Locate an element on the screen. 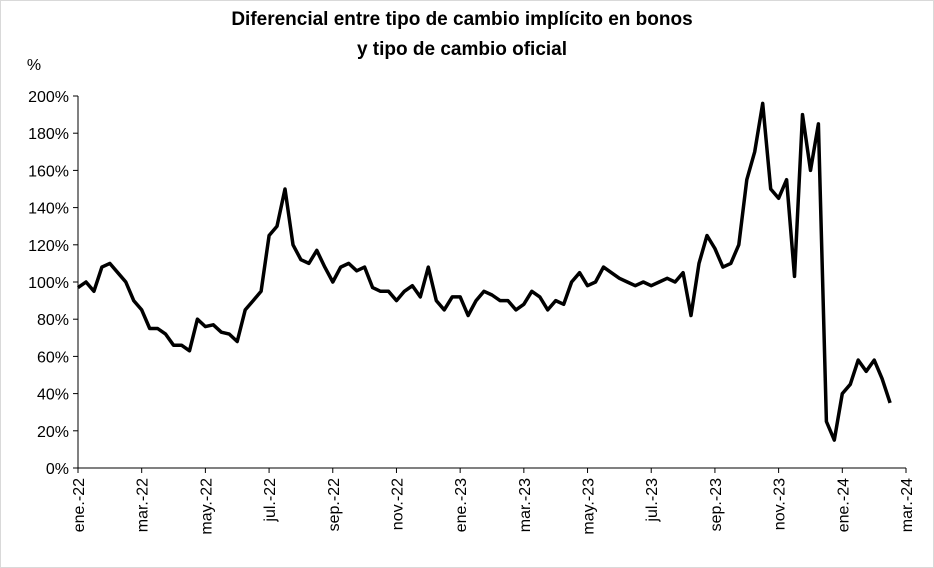  x-tick-label: sep.-22 is located at coordinates (334, 504).